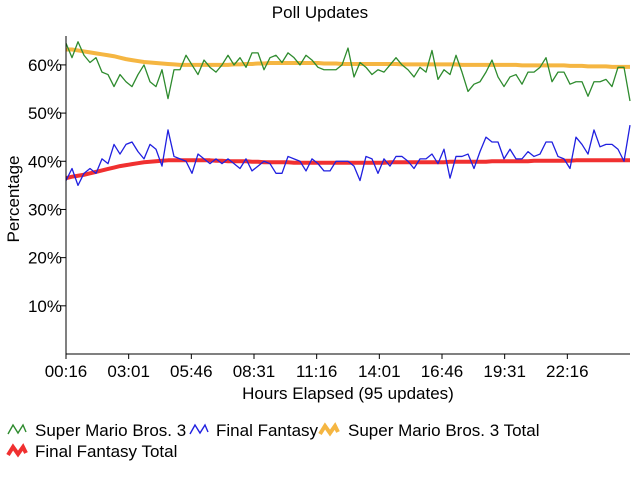 This screenshot has width=640, height=480. What do you see at coordinates (45, 306) in the screenshot?
I see `y-tick-label: 10%` at bounding box center [45, 306].